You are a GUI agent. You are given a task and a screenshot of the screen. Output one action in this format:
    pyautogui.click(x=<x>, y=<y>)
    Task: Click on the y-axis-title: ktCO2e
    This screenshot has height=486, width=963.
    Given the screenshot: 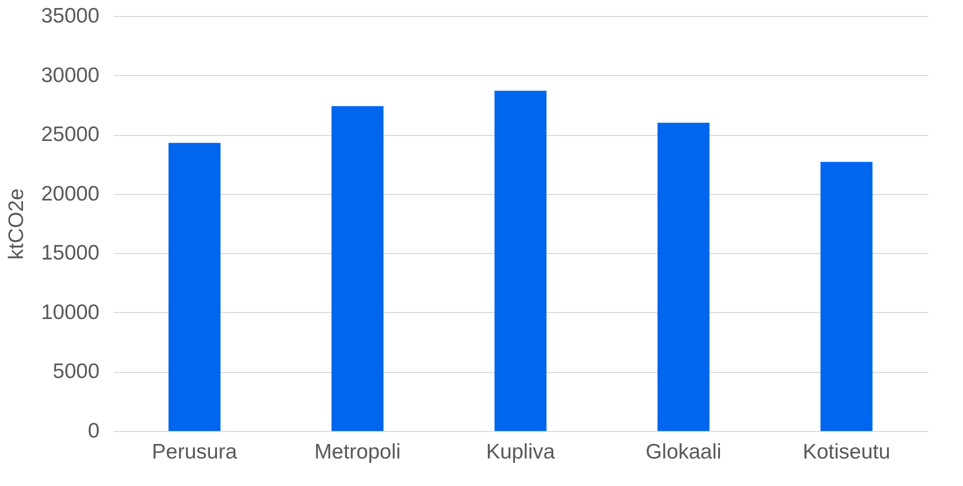 What is the action you would take?
    pyautogui.click(x=16, y=224)
    